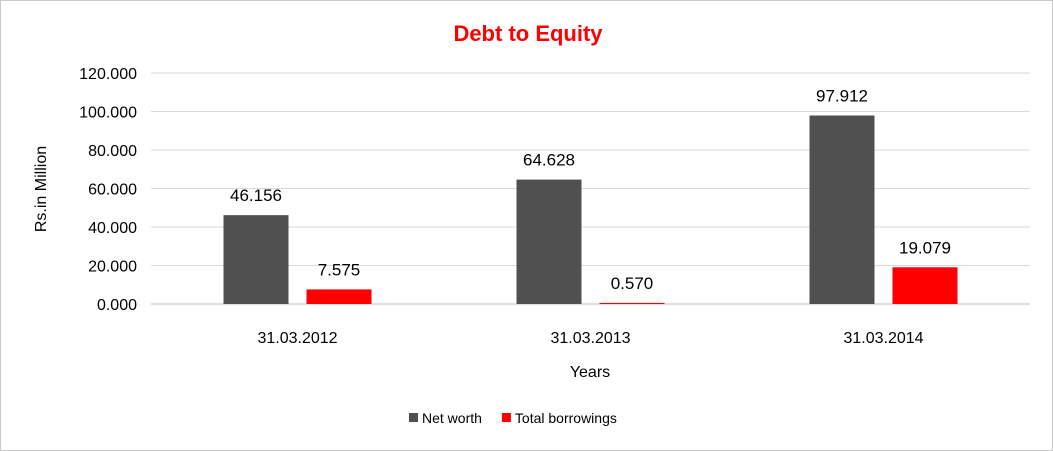 The image size is (1053, 451). Describe the element at coordinates (112, 267) in the screenshot. I see `y-tick-label: 20.000` at that location.